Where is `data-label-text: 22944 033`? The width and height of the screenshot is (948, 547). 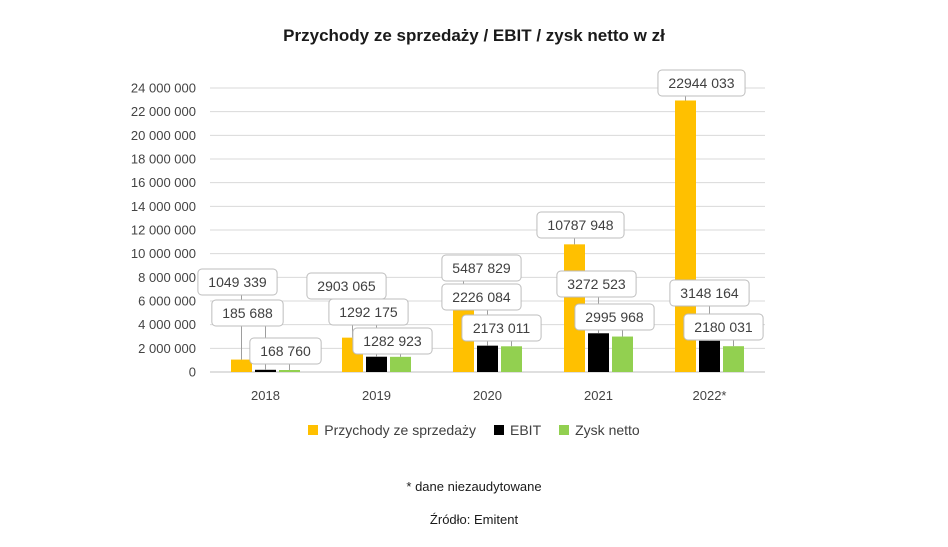 data-label-text: 22944 033 is located at coordinates (701, 83).